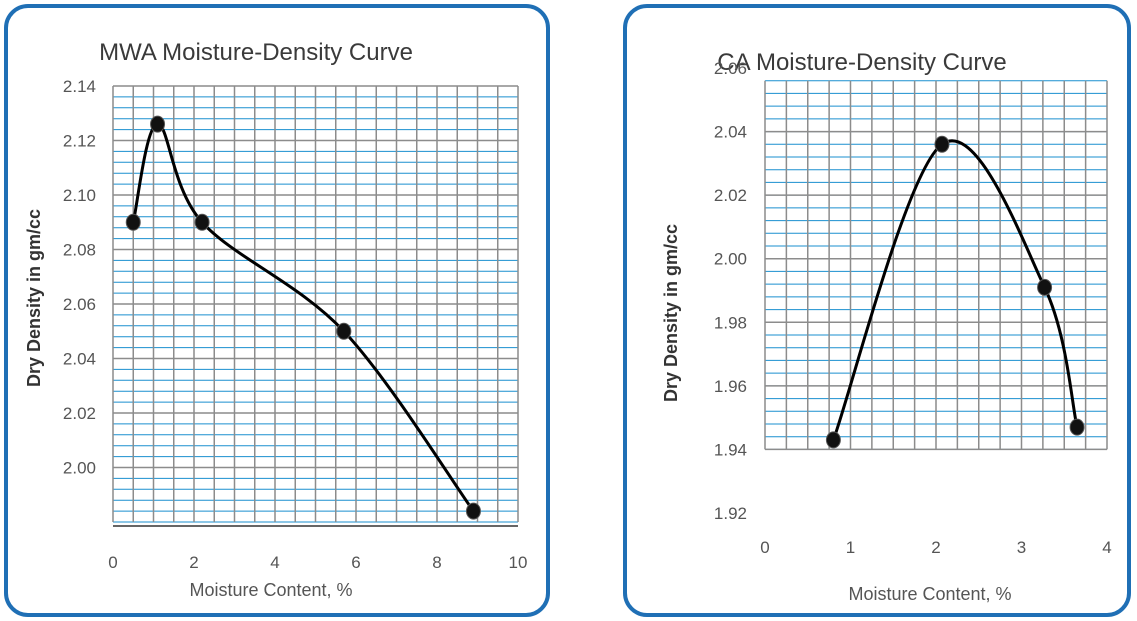 This screenshot has width=1137, height=621. What do you see at coordinates (518, 562) in the screenshot?
I see `x-tick-label: 10` at bounding box center [518, 562].